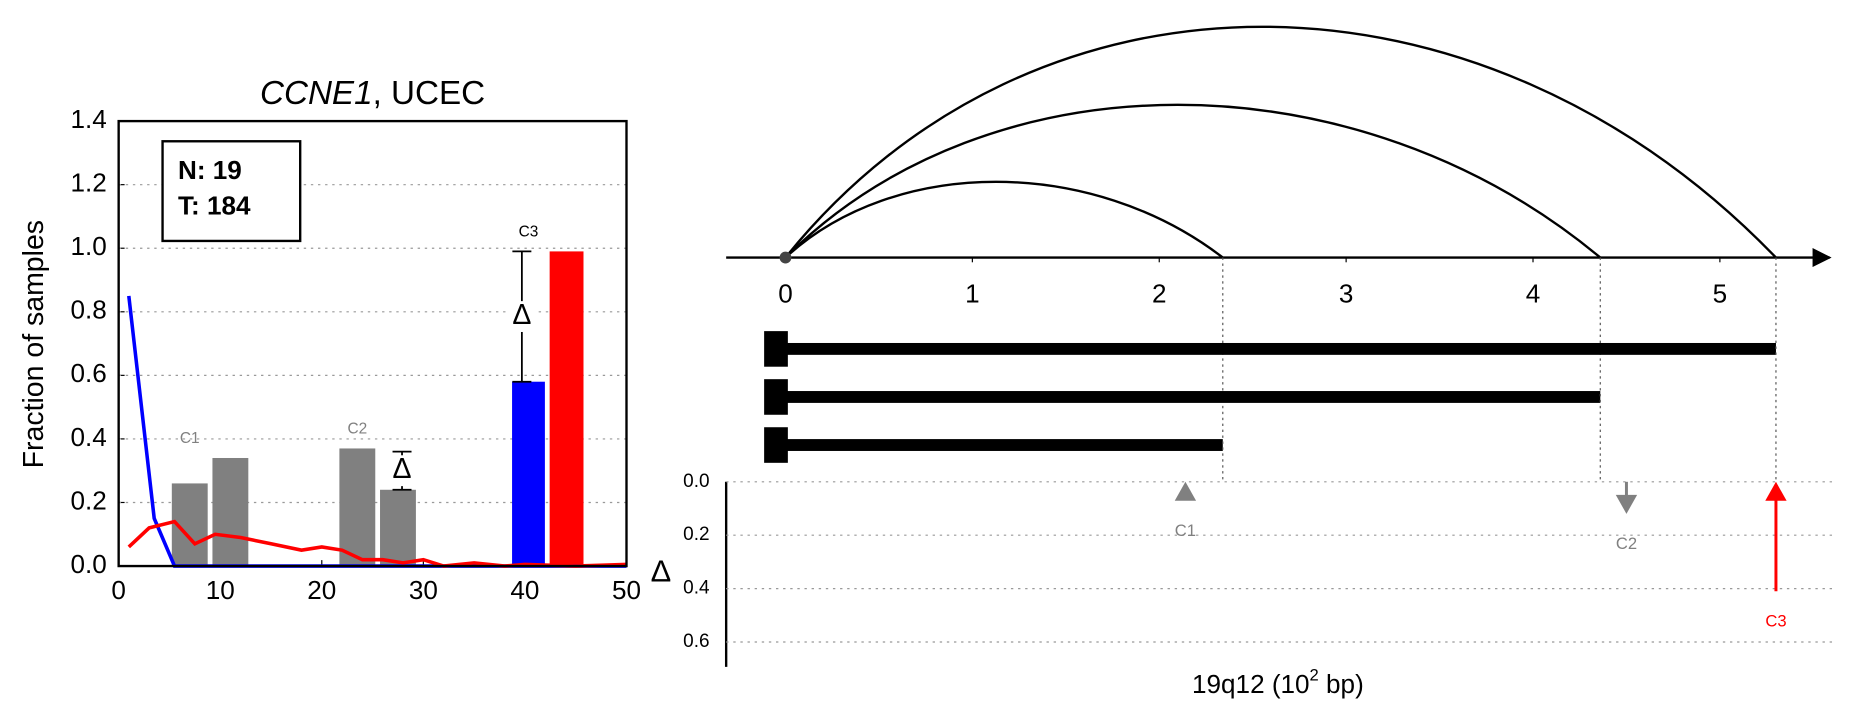  What do you see at coordinates (661, 570) in the screenshot?
I see `y-axis-label: Δ` at bounding box center [661, 570].